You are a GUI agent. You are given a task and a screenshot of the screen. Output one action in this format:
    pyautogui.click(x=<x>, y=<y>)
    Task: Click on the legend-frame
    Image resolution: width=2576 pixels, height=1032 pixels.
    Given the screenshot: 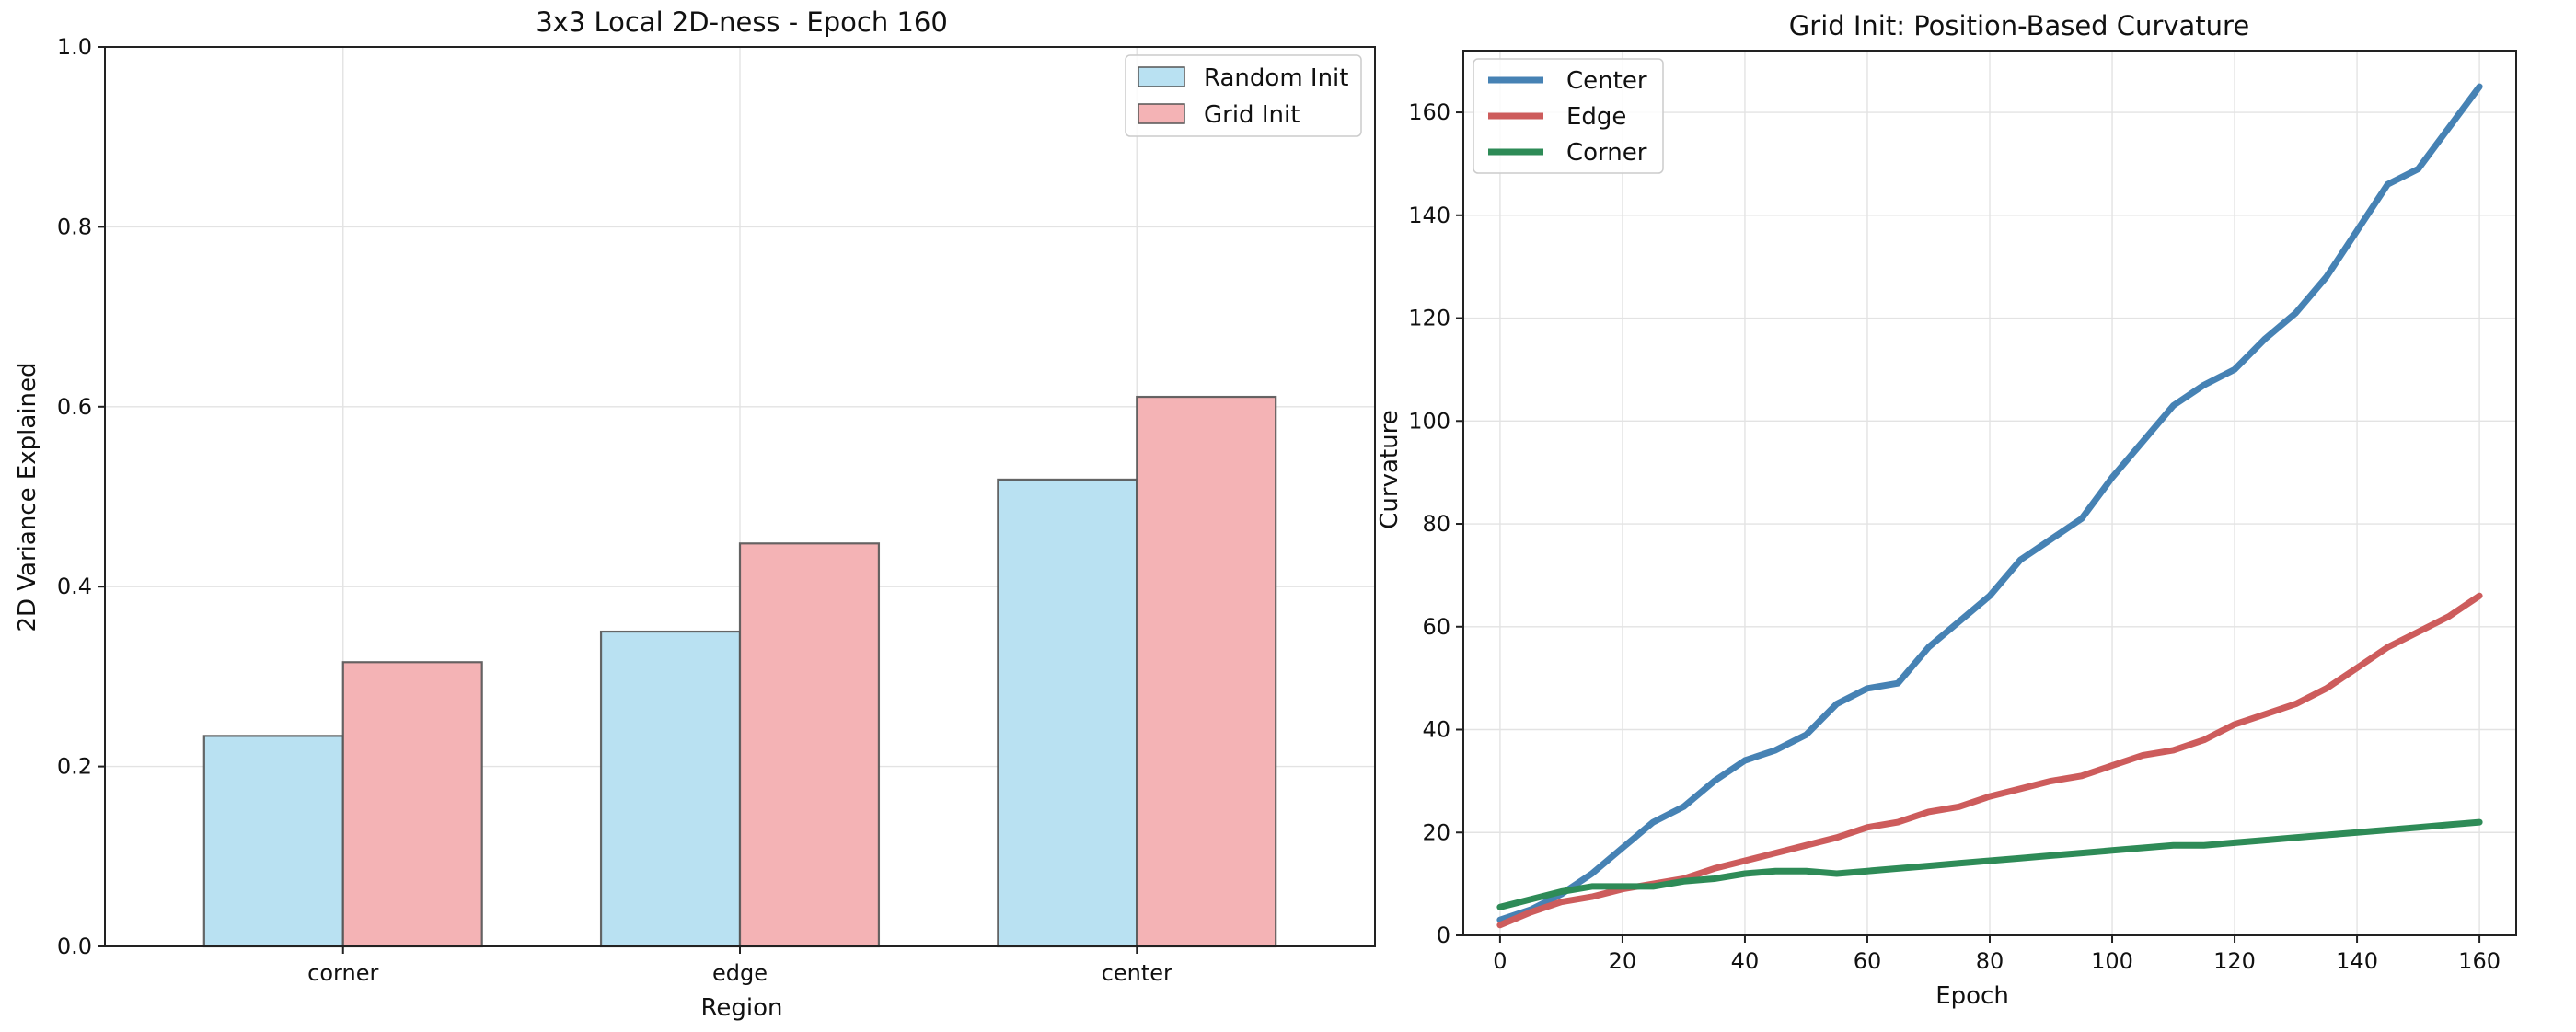 What is the action you would take?
    pyautogui.click(x=1568, y=116)
    